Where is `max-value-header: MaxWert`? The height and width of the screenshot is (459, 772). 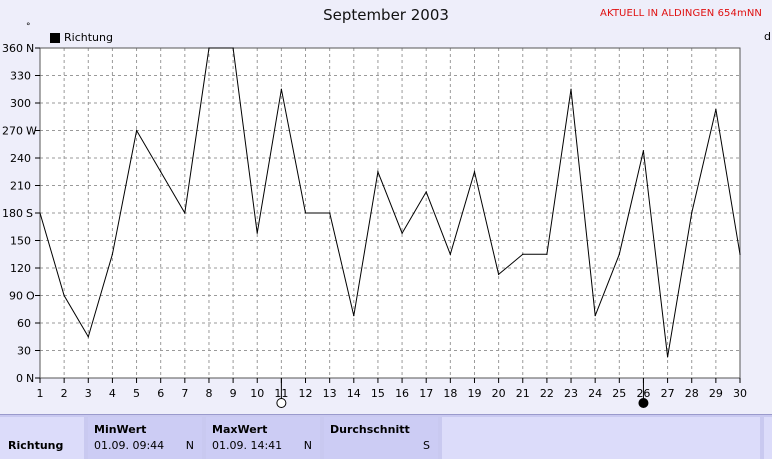
max-value-header: MaxWert is located at coordinates (240, 429).